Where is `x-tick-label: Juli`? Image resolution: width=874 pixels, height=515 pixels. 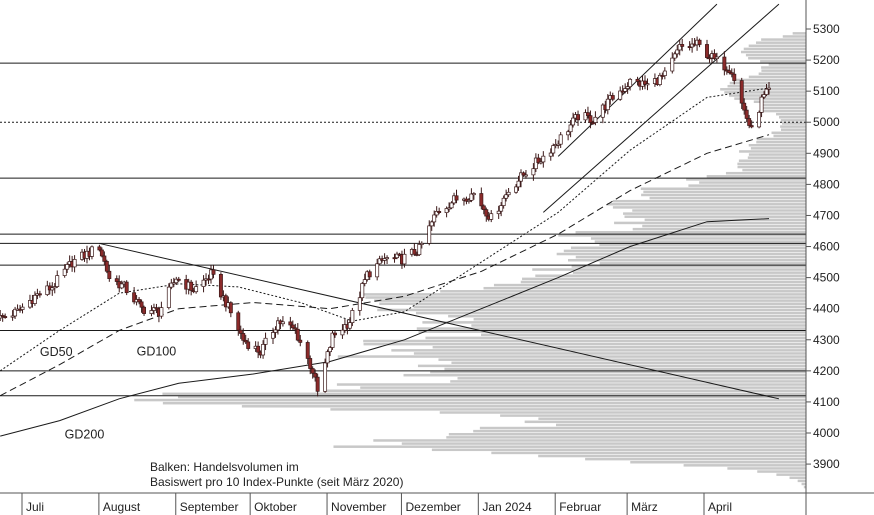 x-tick-label: Juli is located at coordinates (35, 507).